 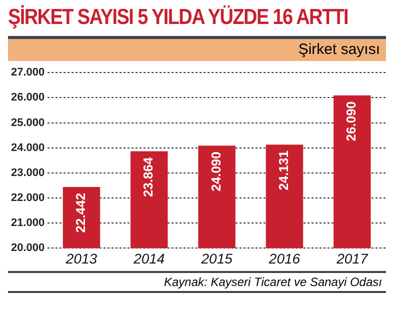 I want to click on chart-title: ŞİRKET SAYISI 5 YILDA YÜZDE 16 ARTTI, so click(x=179, y=18).